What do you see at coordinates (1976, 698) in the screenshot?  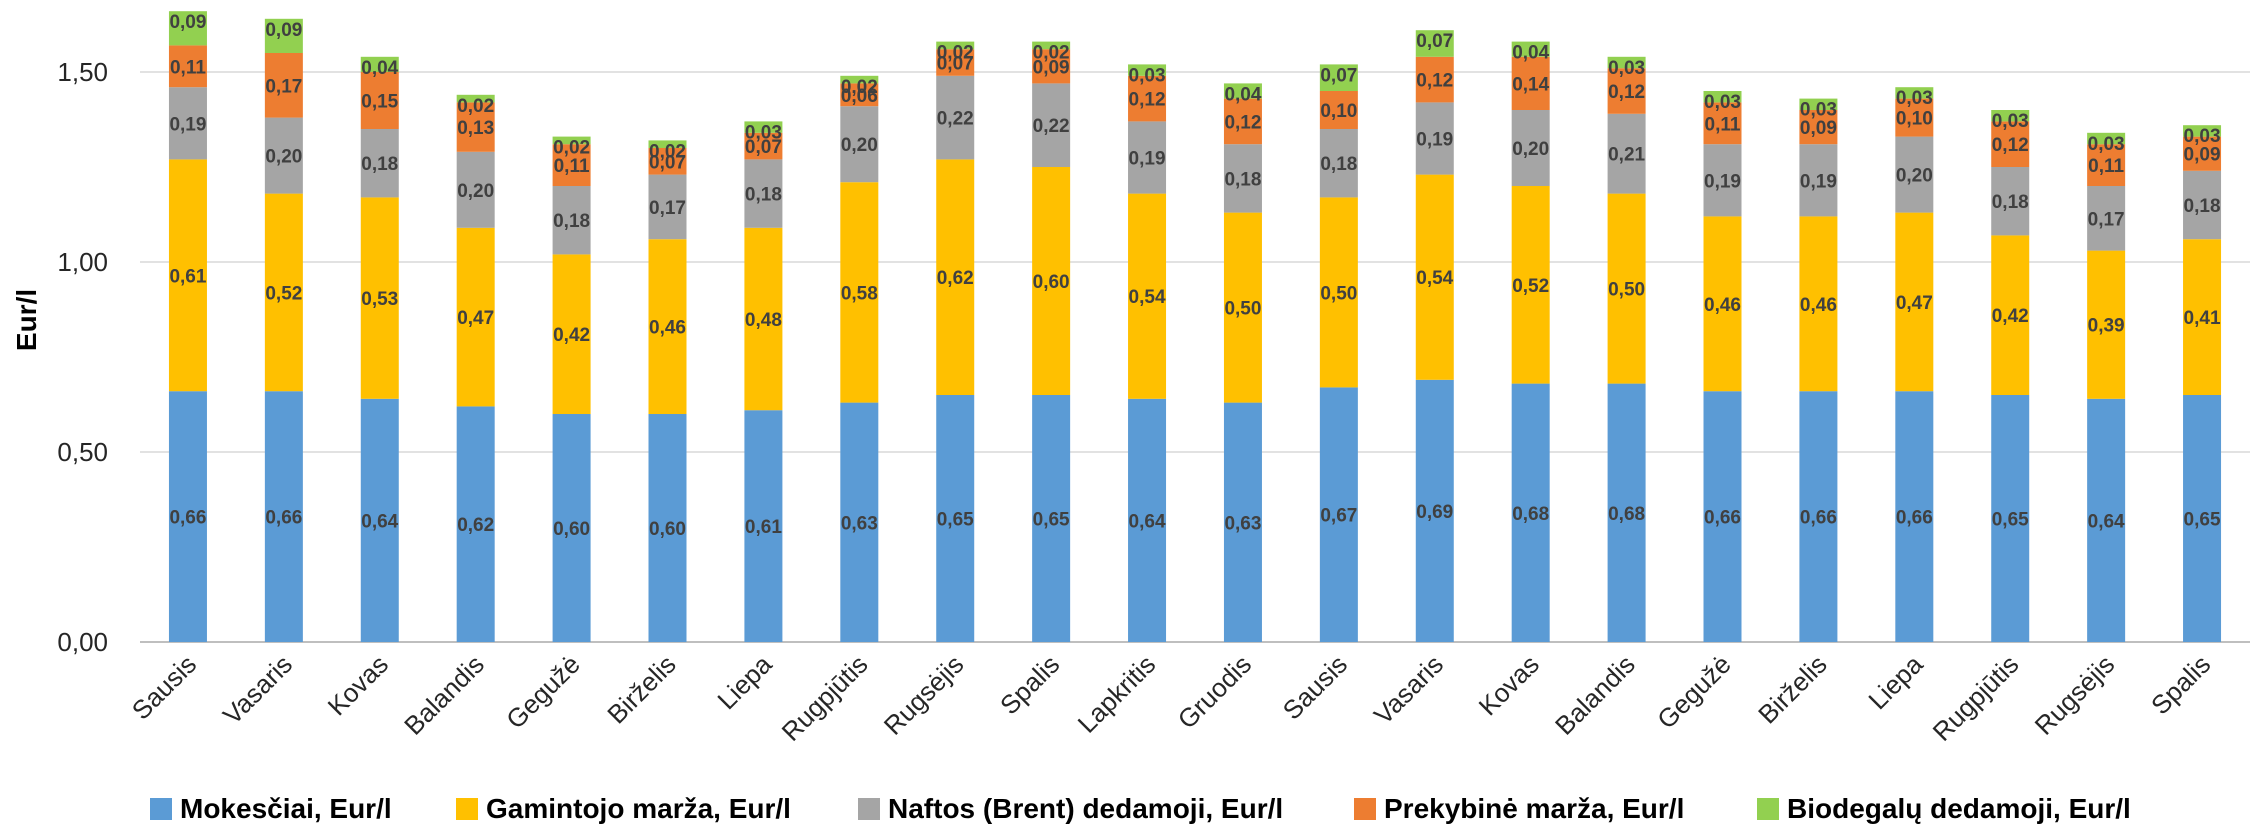 I see `x-tick-label: Rugpjūtis` at bounding box center [1976, 698].